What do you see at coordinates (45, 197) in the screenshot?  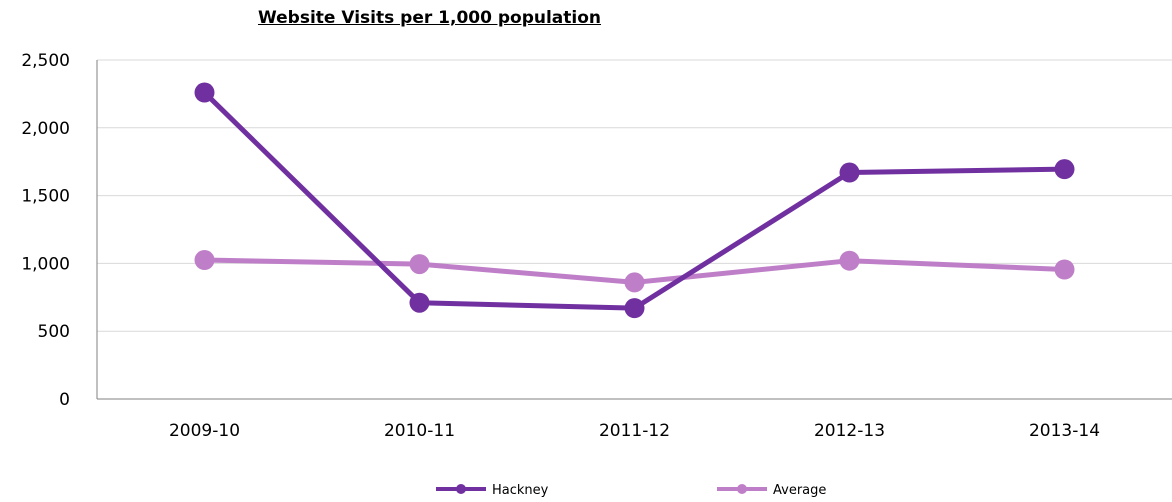 I see `y-tick-label: 1,500` at bounding box center [45, 197].